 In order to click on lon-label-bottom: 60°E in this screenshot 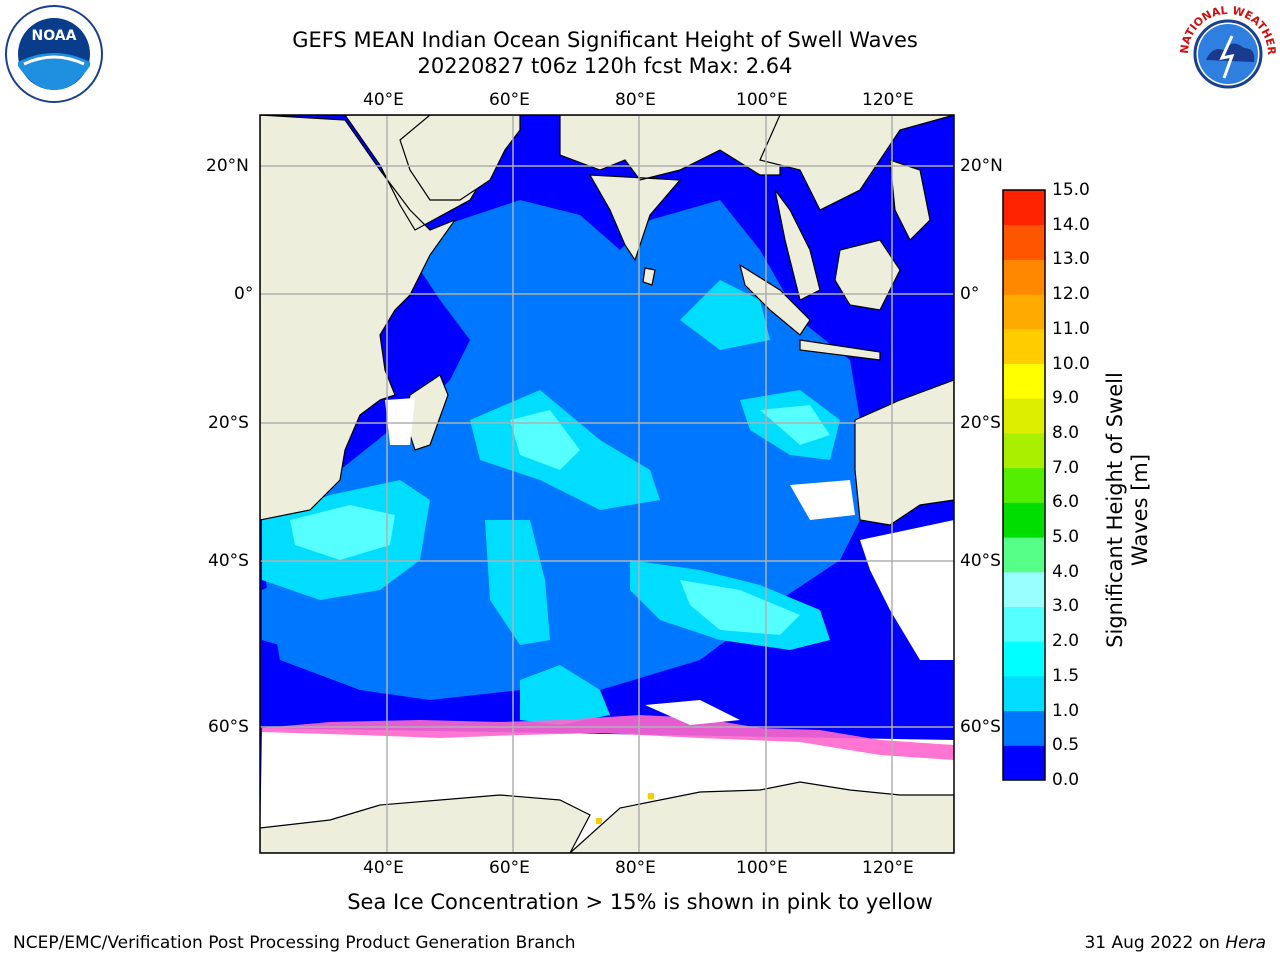, I will do `click(509, 868)`.